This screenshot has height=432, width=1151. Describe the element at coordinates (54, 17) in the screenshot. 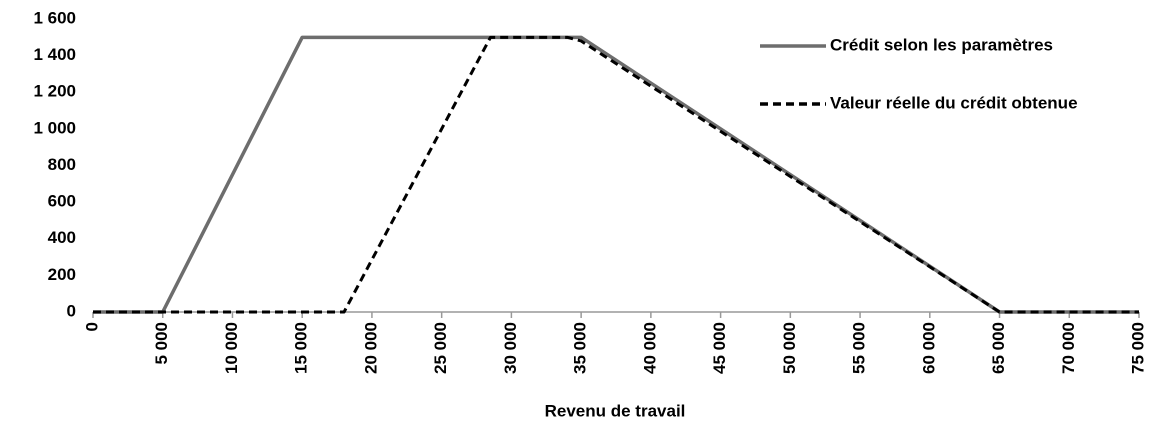

I see `y-tick-label: 1 600` at that location.